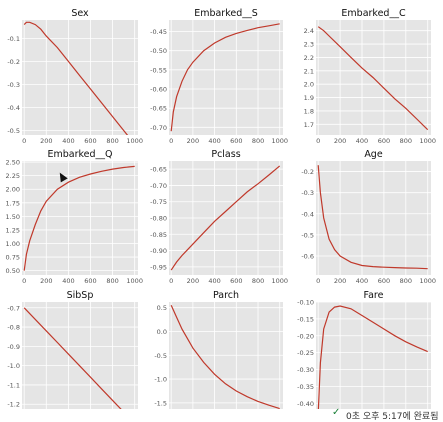 The image size is (443, 422). Describe the element at coordinates (158, 251) in the screenshot. I see `y-tick-label: -0.90` at that location.